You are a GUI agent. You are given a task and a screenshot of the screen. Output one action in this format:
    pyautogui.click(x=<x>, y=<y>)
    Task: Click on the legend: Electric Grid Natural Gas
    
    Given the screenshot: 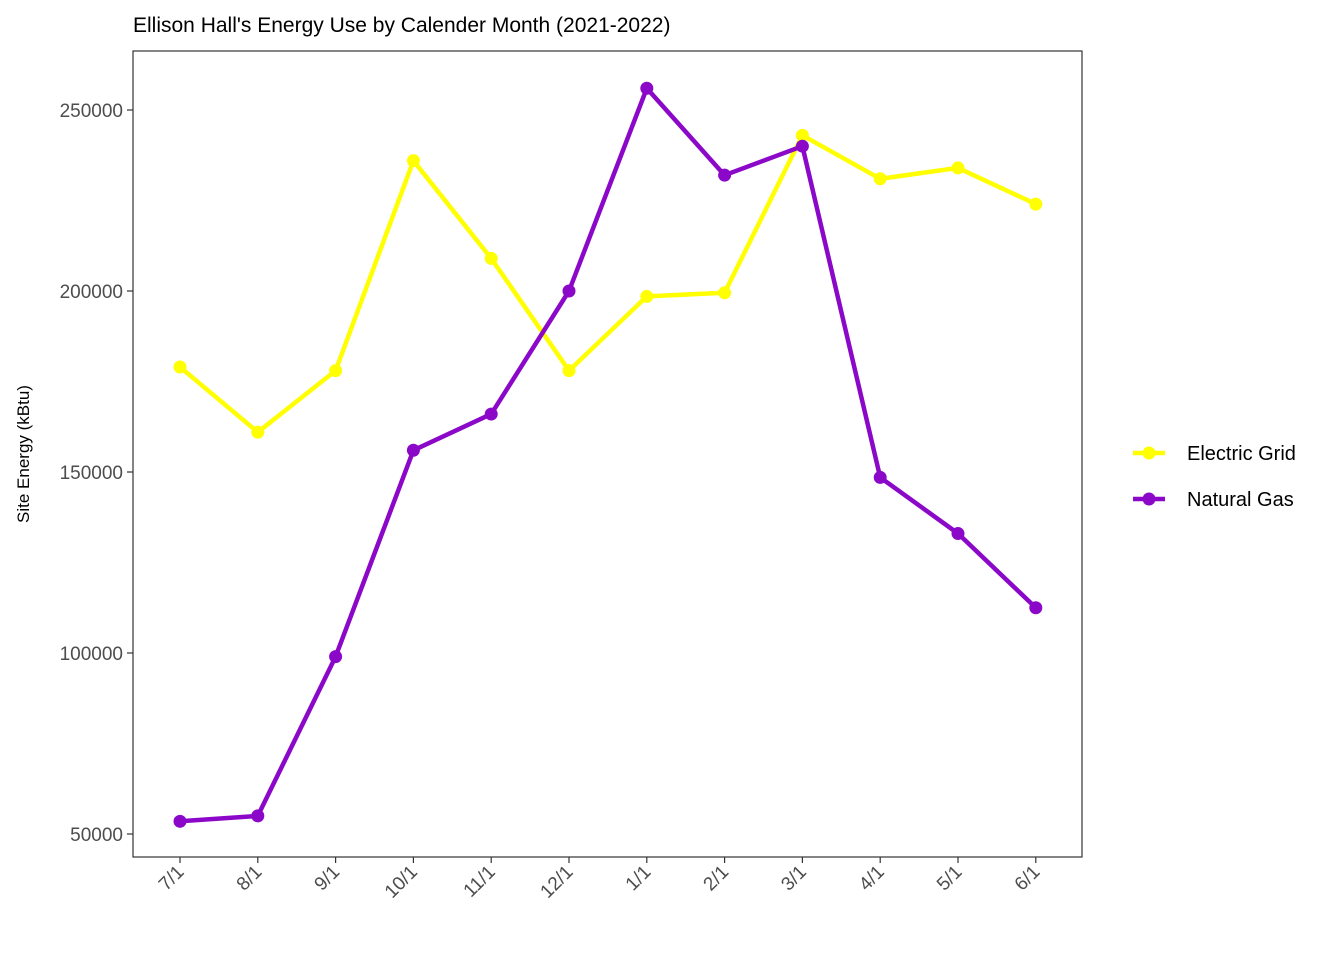 What is the action you would take?
    pyautogui.click(x=1214, y=477)
    